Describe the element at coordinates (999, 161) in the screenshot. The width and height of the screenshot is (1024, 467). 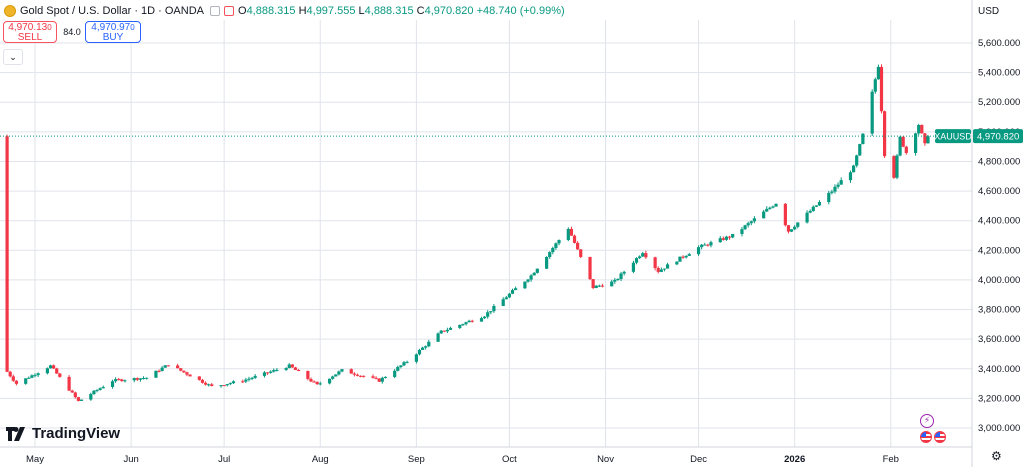
I see `y-tick-label: 4,800.000` at that location.